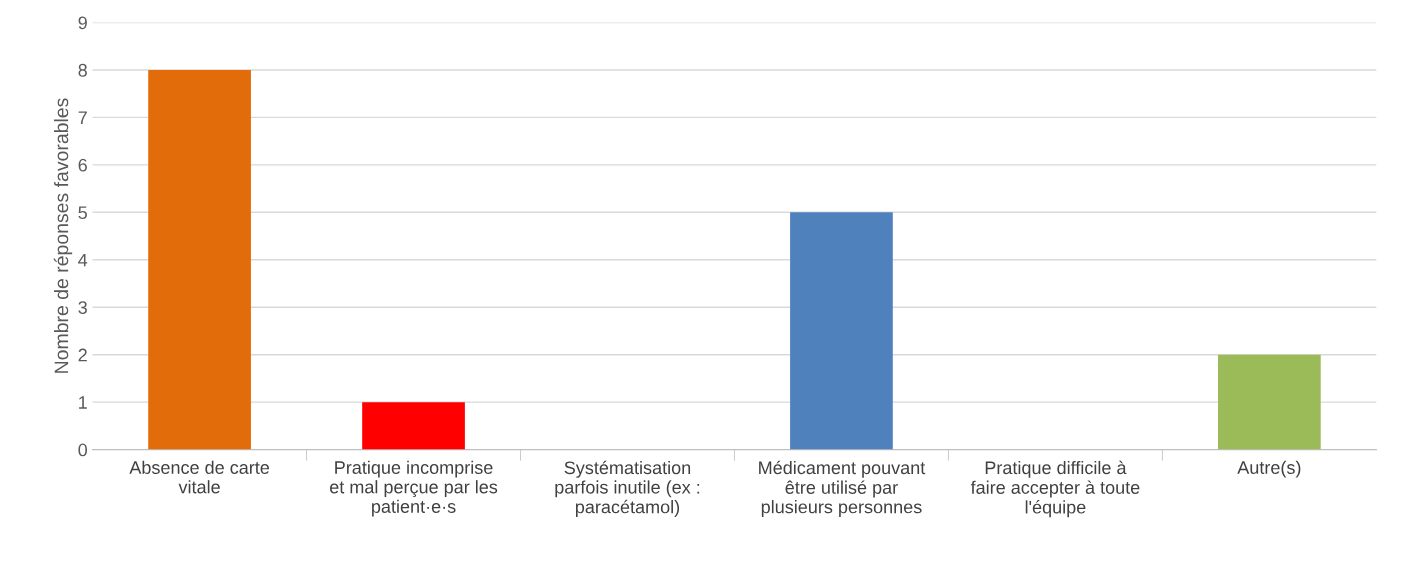  I want to click on y-tick-label: 4, so click(83, 260).